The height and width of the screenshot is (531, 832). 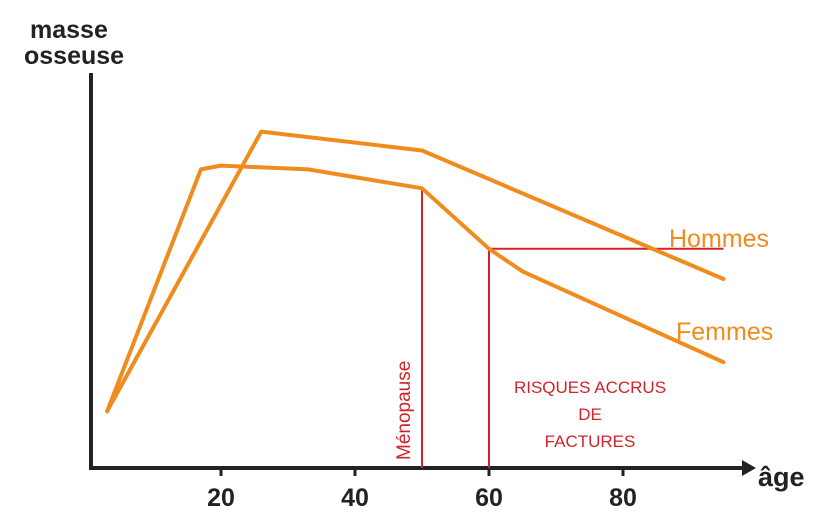 What do you see at coordinates (719, 239) in the screenshot?
I see `series-label-hommes: Hommes` at bounding box center [719, 239].